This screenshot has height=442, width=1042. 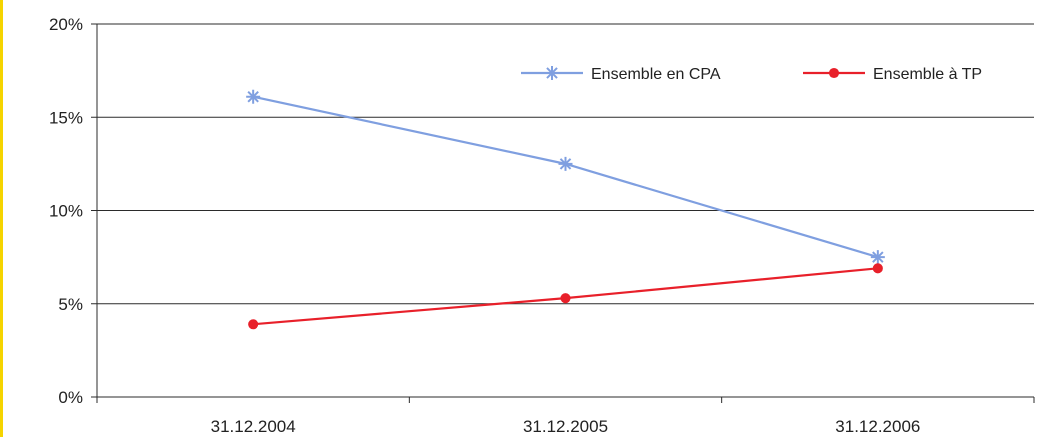 What do you see at coordinates (66, 24) in the screenshot?
I see `y-tick-label: 20%` at bounding box center [66, 24].